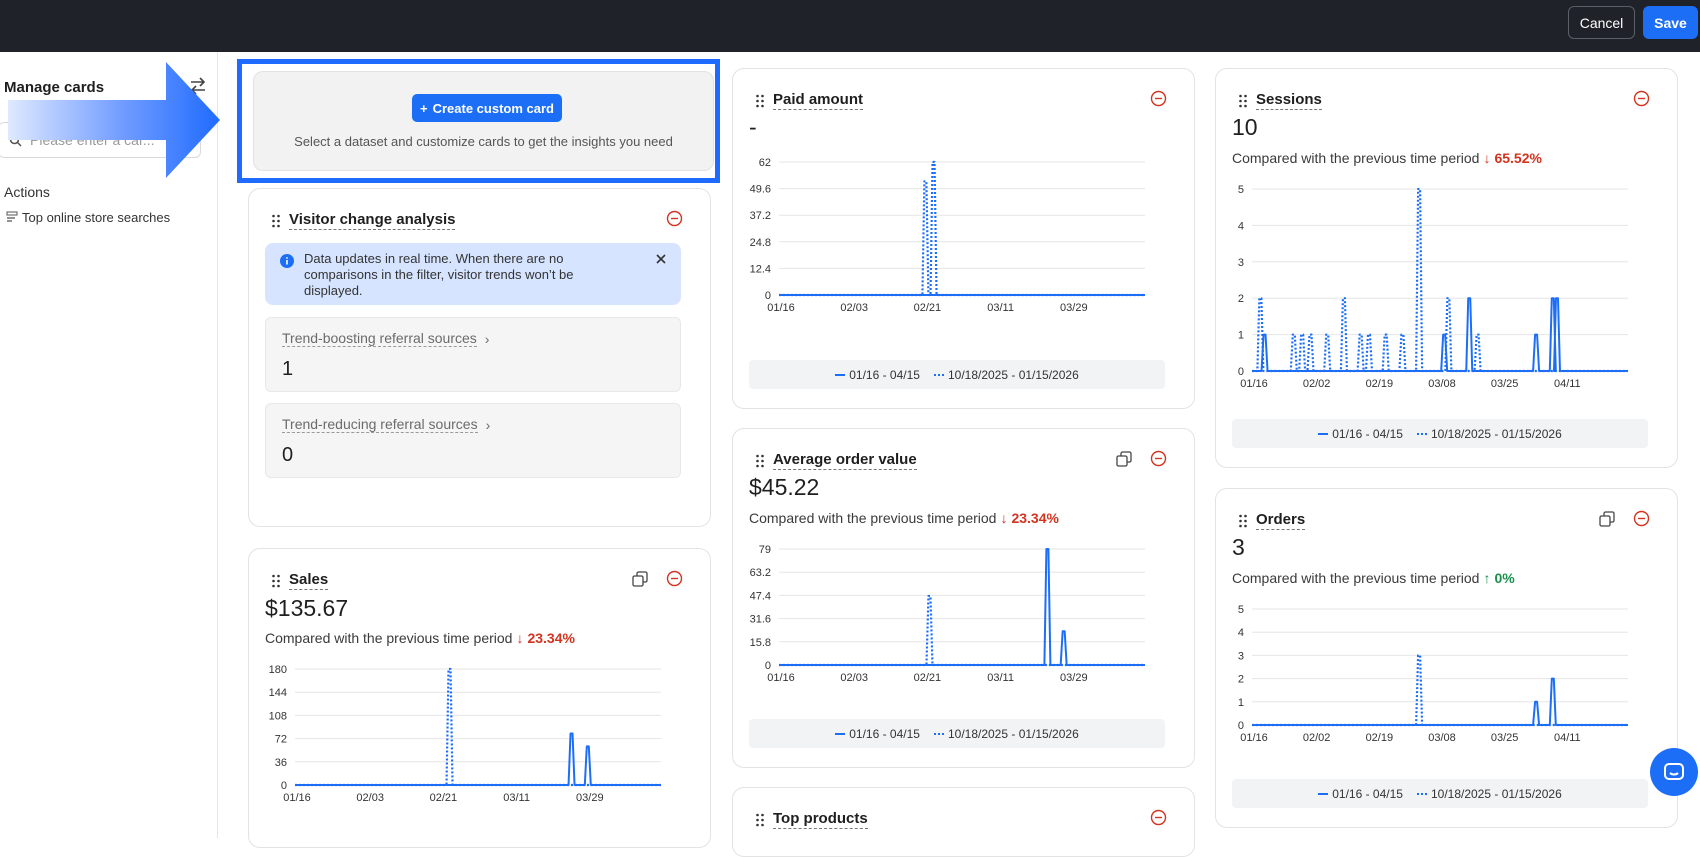 This screenshot has width=1700, height=857. What do you see at coordinates (1238, 547) in the screenshot?
I see `metric-value: 3` at bounding box center [1238, 547].